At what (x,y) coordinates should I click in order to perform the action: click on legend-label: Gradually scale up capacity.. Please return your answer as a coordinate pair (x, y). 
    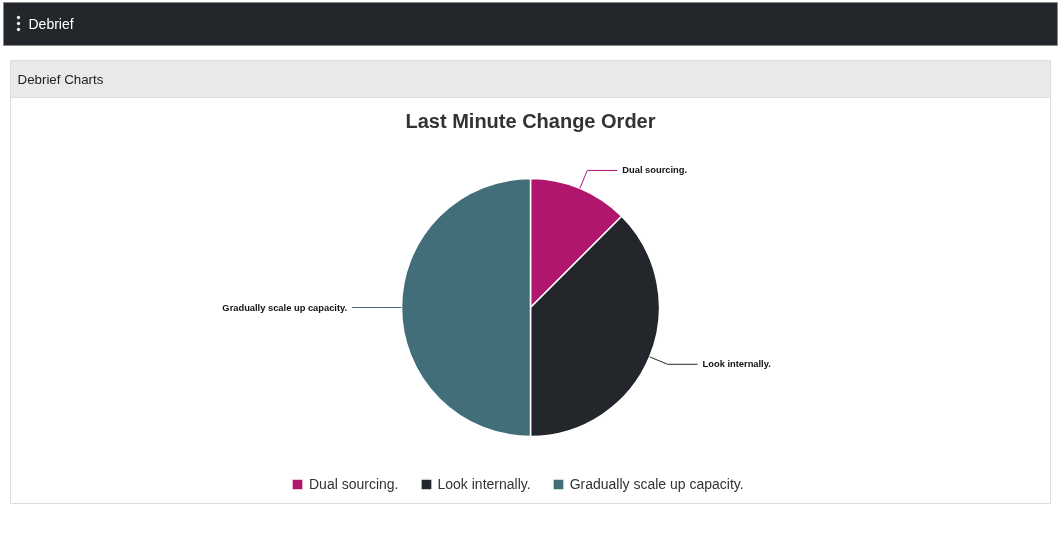
    Looking at the image, I should click on (656, 484).